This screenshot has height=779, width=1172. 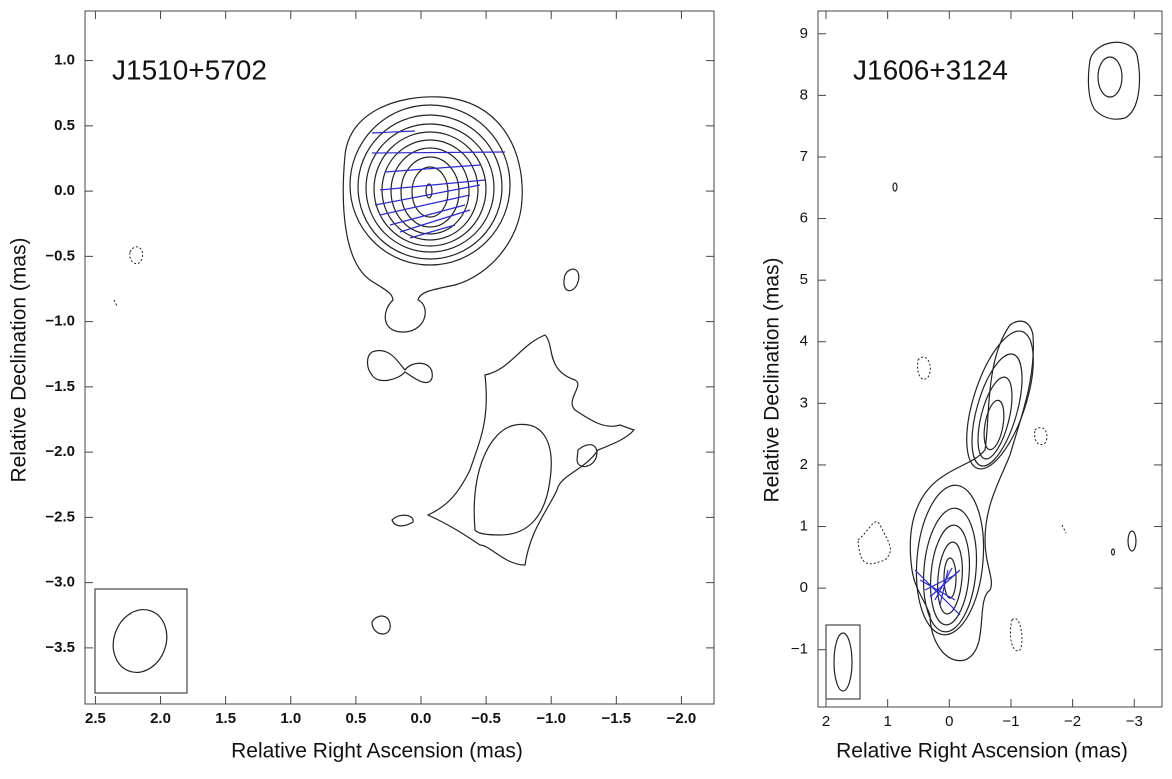 I want to click on y-tick-label: 4, so click(x=804, y=341).